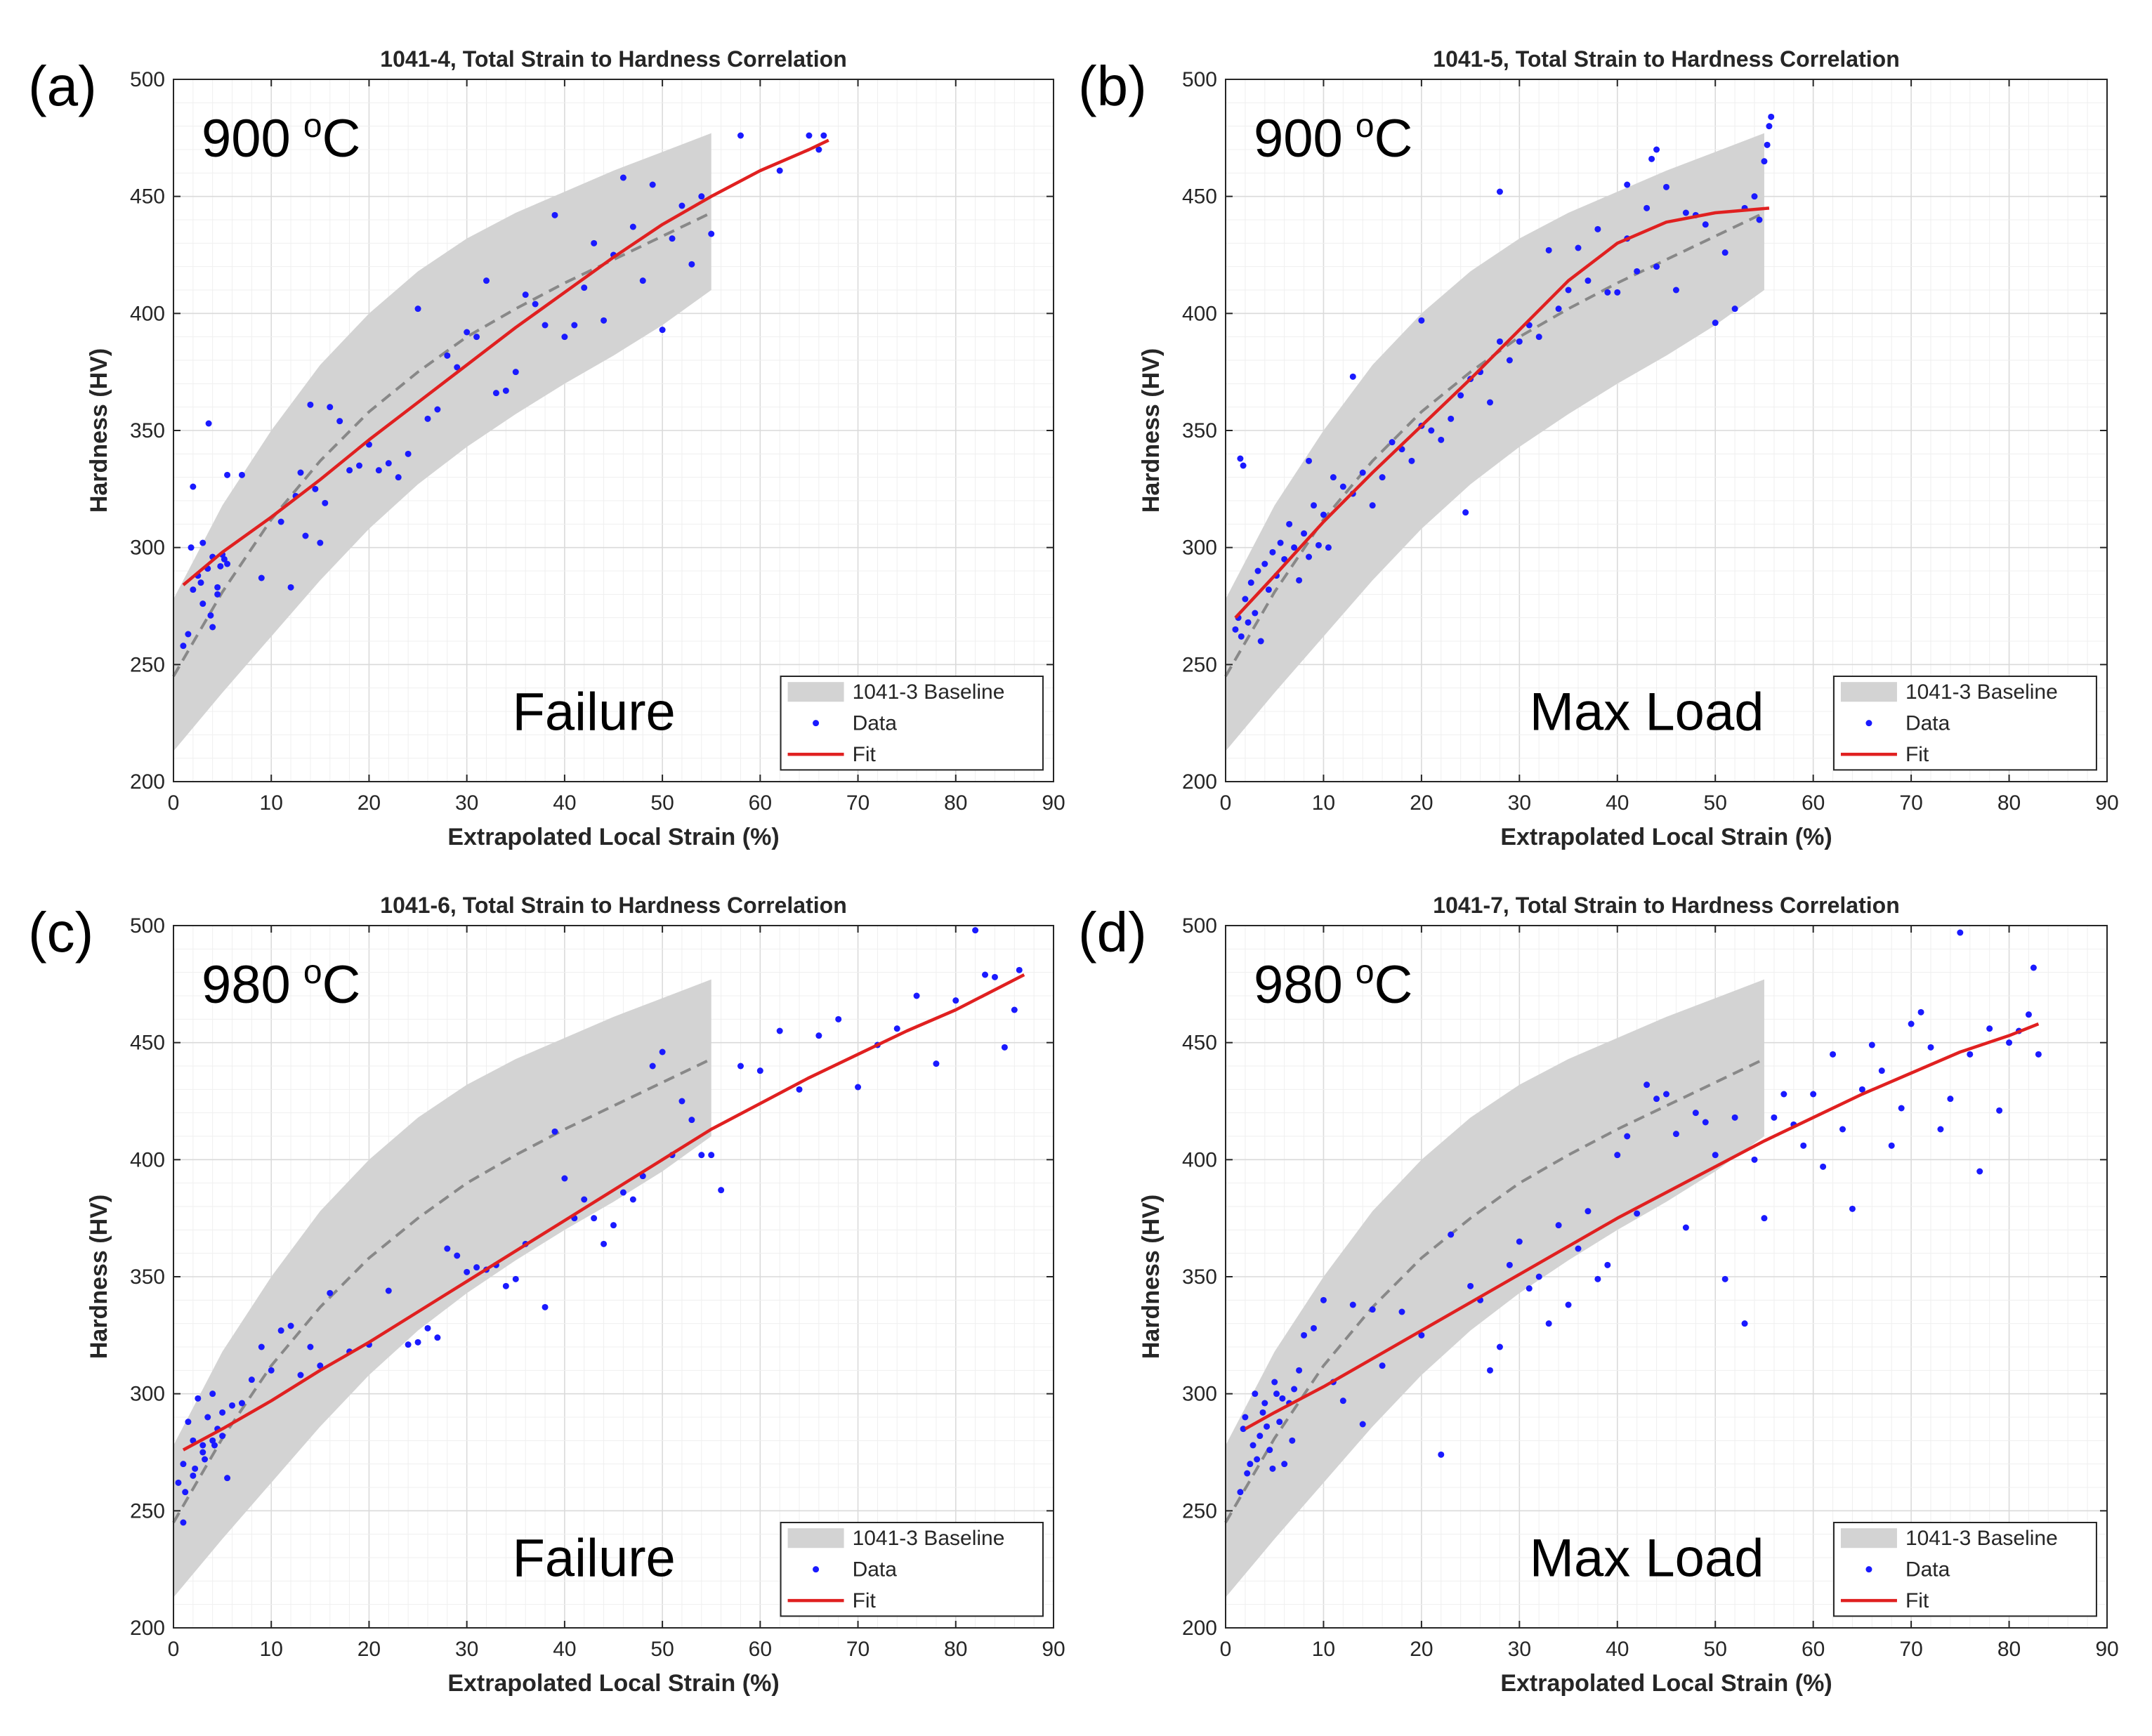 The image size is (2152, 1736). I want to click on x-tick-label: 70, so click(1910, 1649).